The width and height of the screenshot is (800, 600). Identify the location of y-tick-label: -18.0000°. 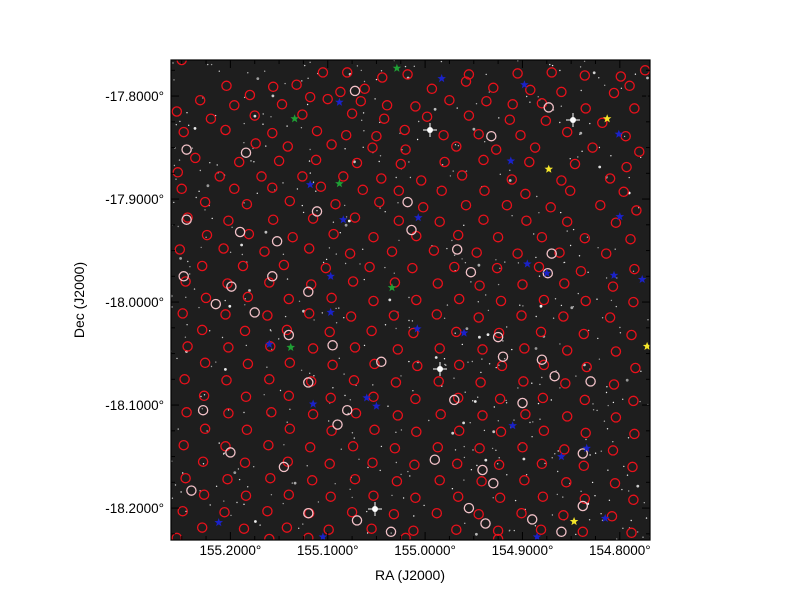
(134, 302).